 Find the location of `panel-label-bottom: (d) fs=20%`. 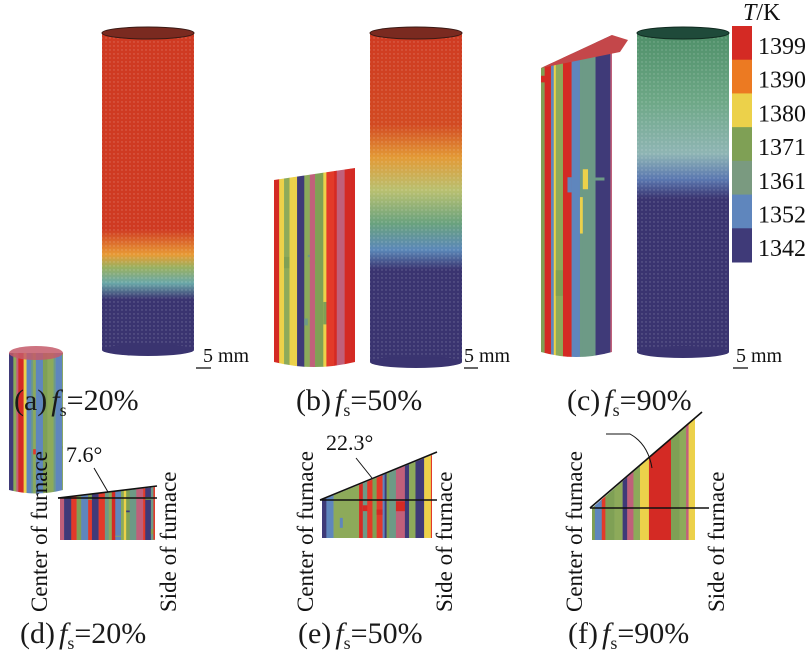

panel-label-bottom: (d) fs=20% is located at coordinates (83, 635).